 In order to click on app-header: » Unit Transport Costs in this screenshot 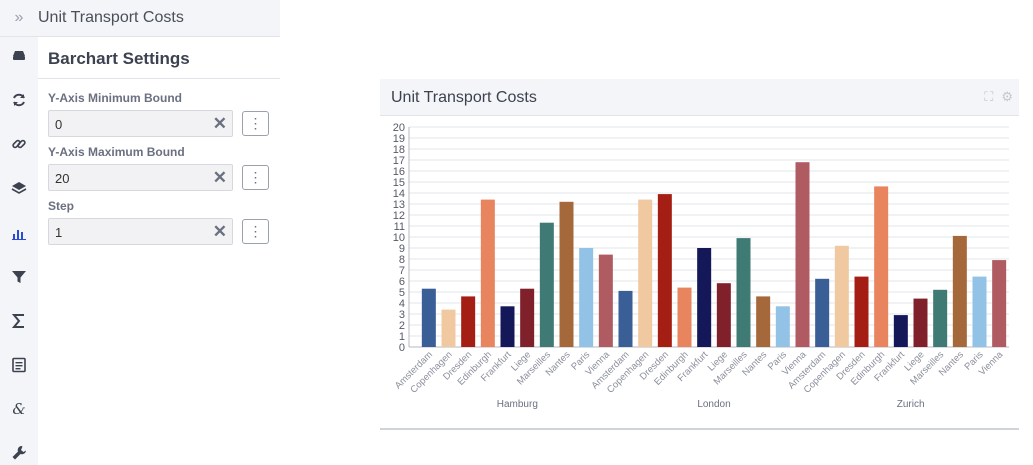, I will do `click(140, 18)`.